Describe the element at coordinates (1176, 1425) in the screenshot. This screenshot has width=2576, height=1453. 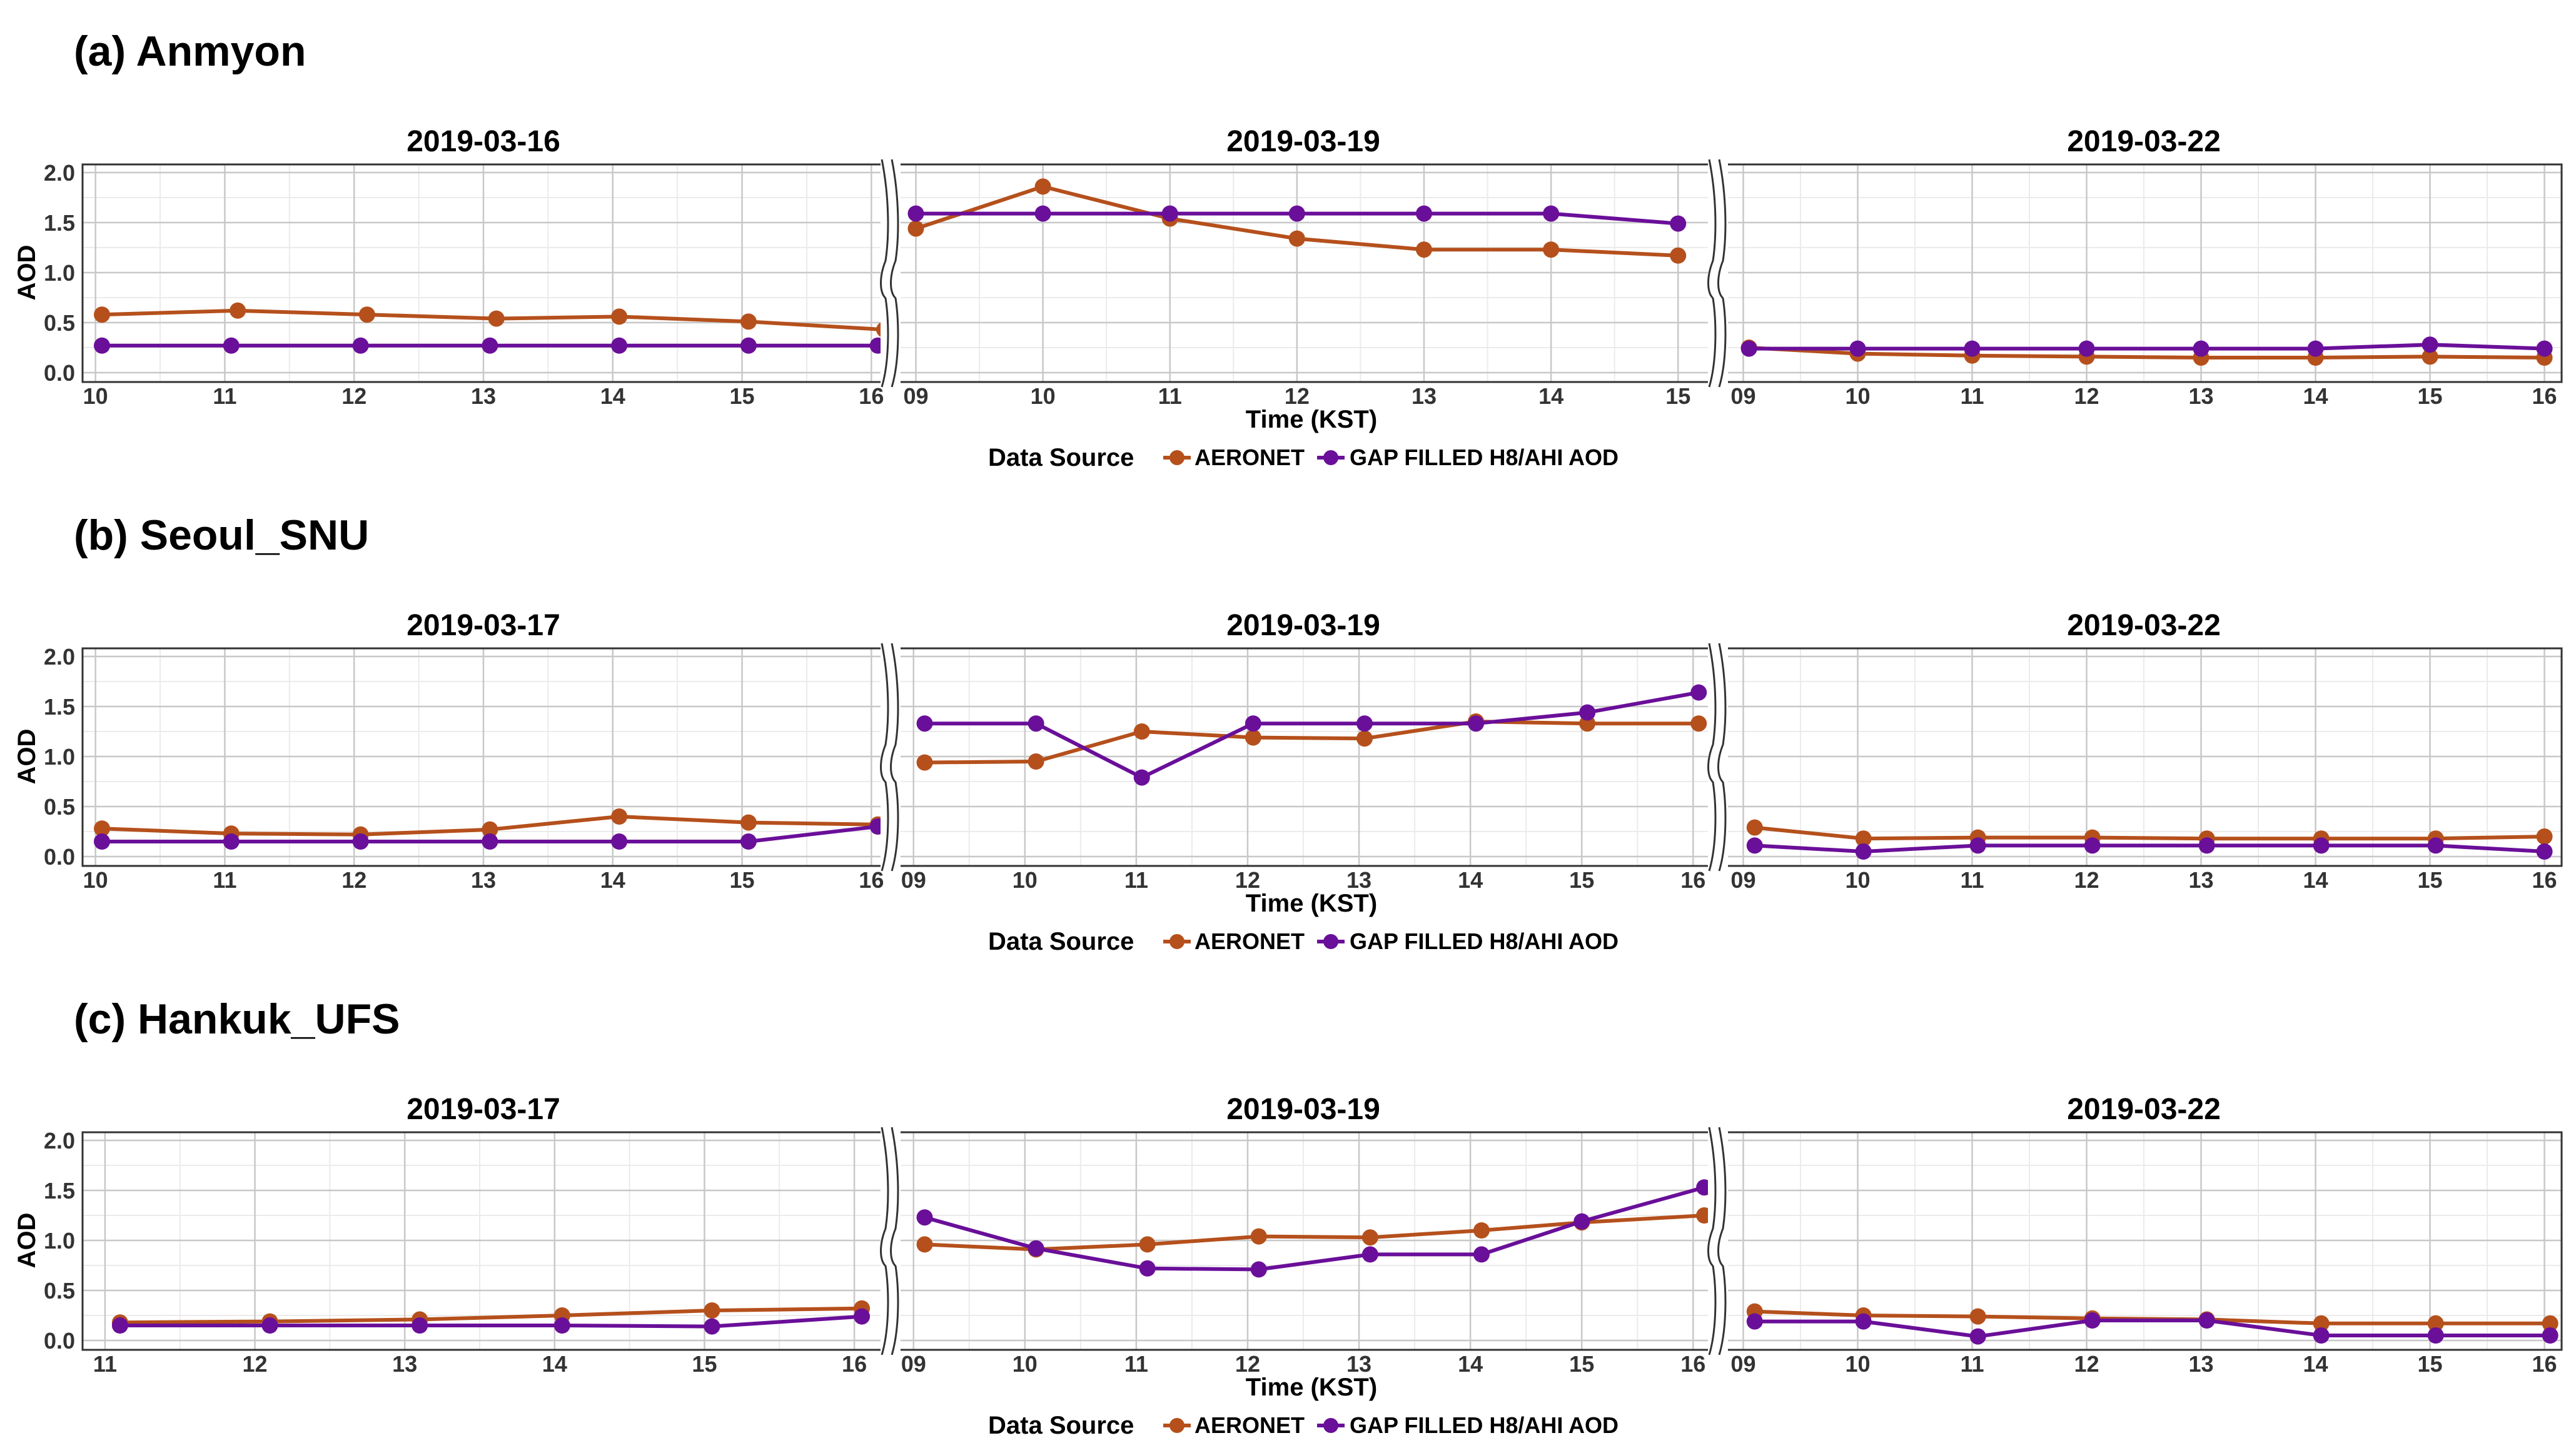
I see `legend-marker-aeronet` at that location.